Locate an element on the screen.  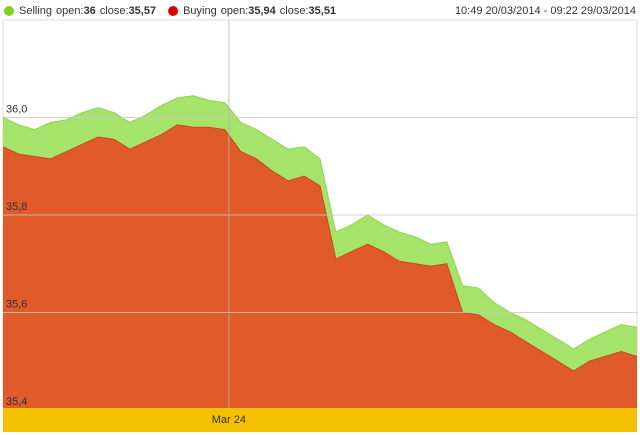
y-tick-label: 35,6 is located at coordinates (16, 304).